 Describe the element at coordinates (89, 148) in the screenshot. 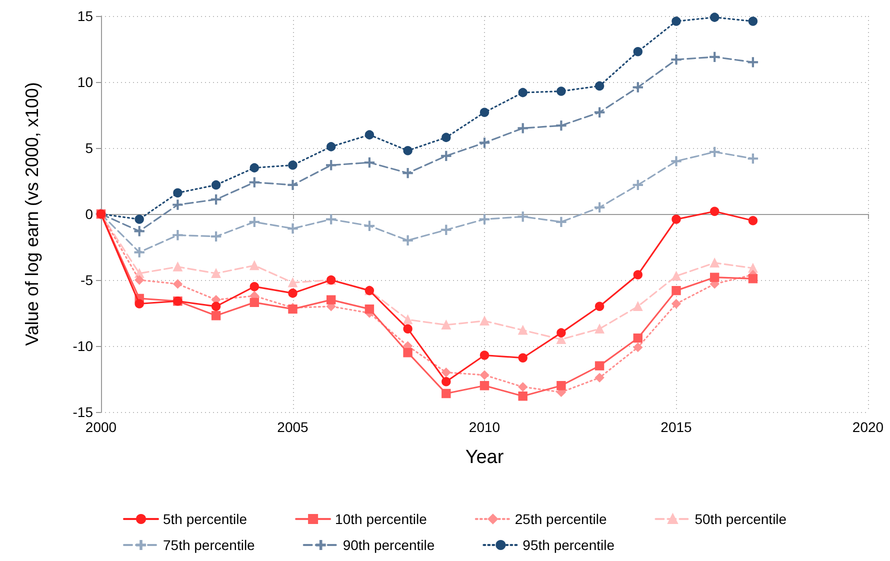

I see `y-tick-label: 5` at that location.